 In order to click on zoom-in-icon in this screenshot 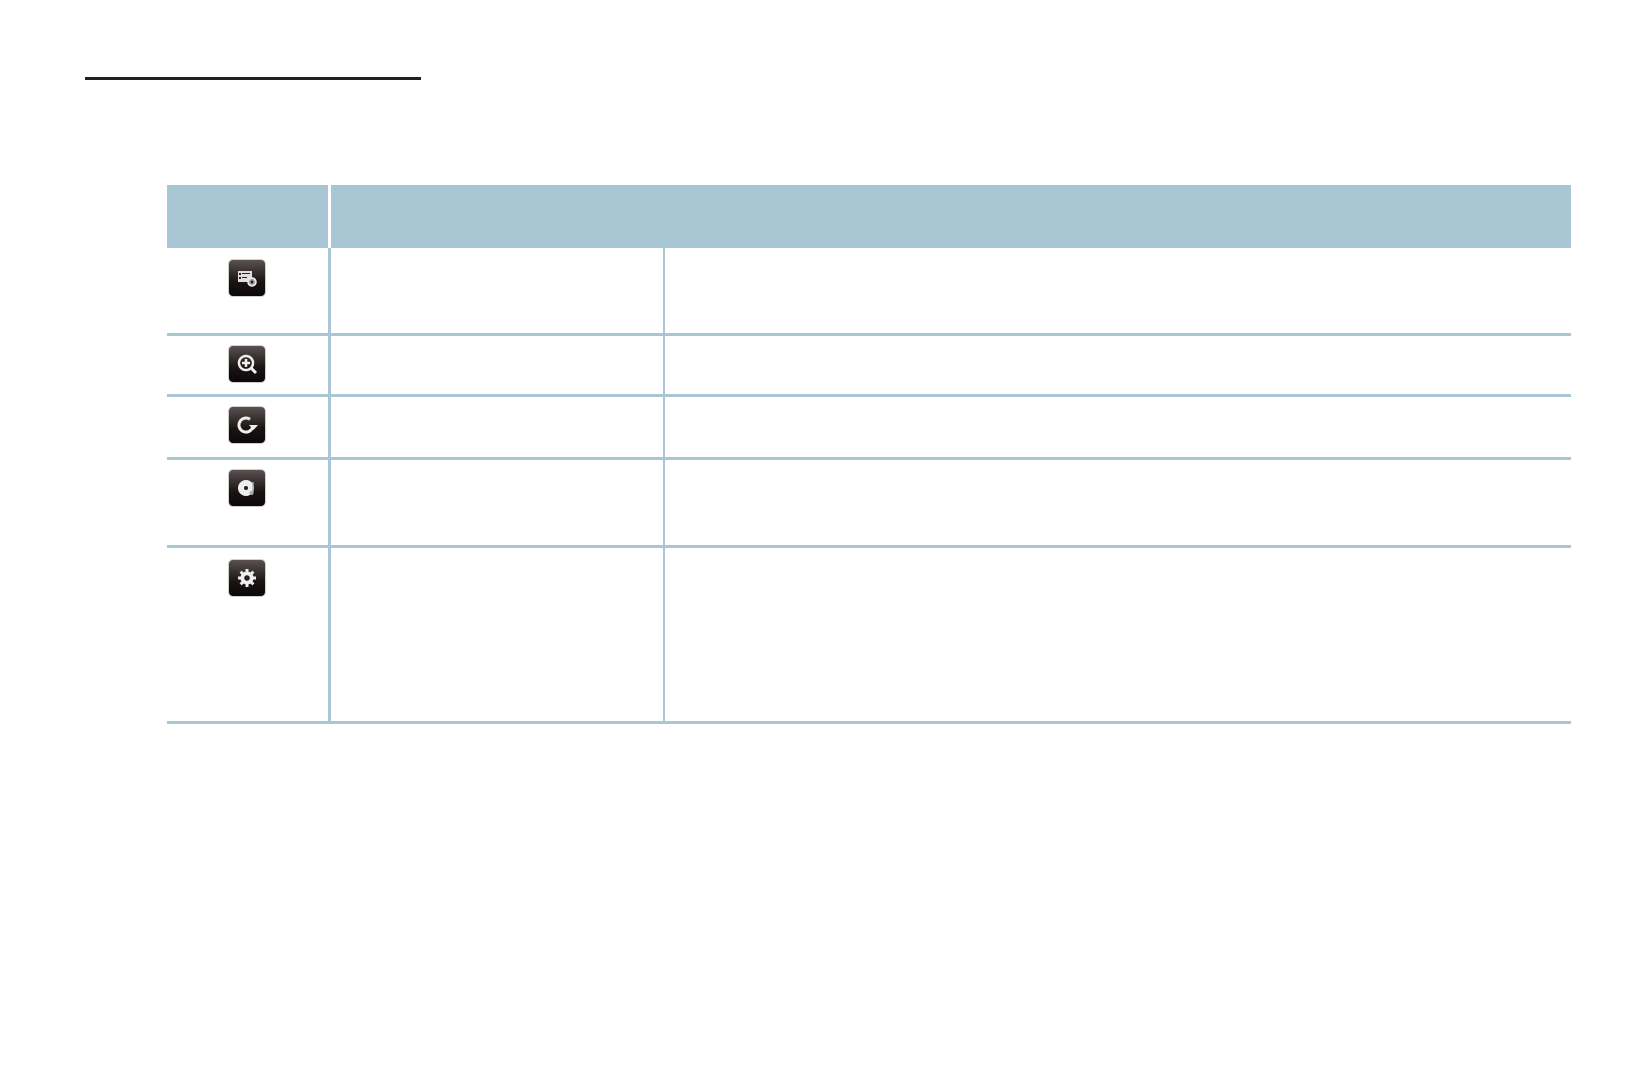, I will do `click(247, 364)`.